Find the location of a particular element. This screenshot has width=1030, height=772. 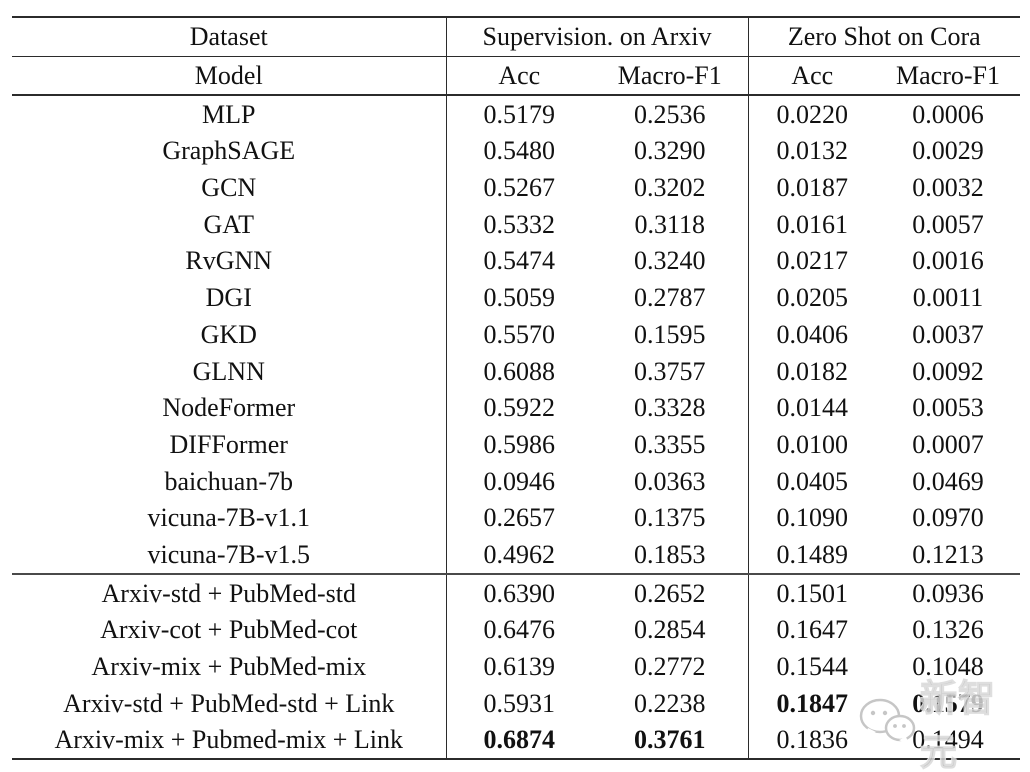

model-name-cell: MLP is located at coordinates (229, 114).